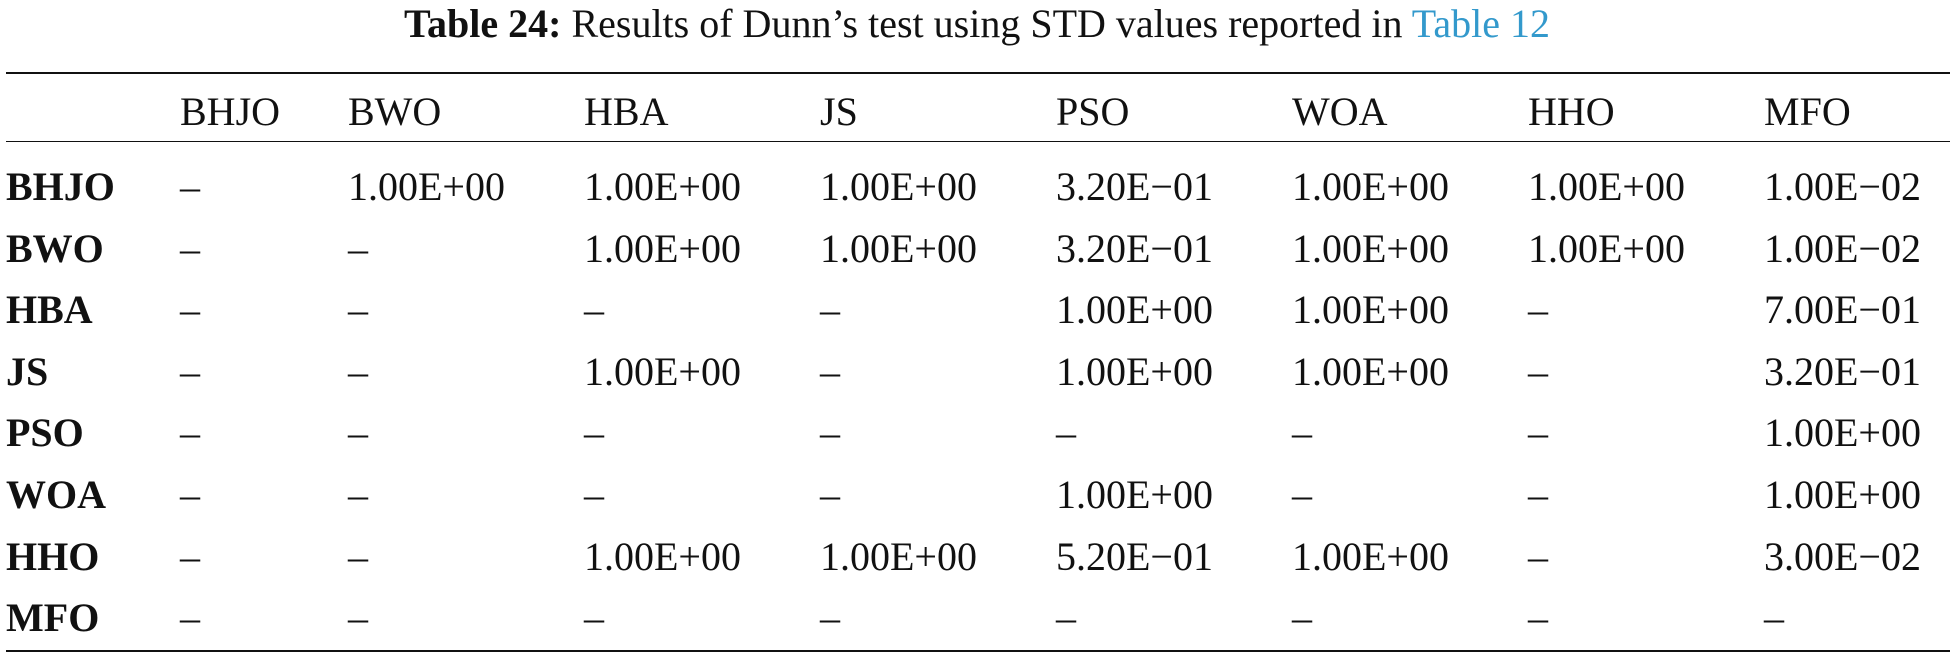  Describe the element at coordinates (978, 651) in the screenshot. I see `bottom-rule` at that location.